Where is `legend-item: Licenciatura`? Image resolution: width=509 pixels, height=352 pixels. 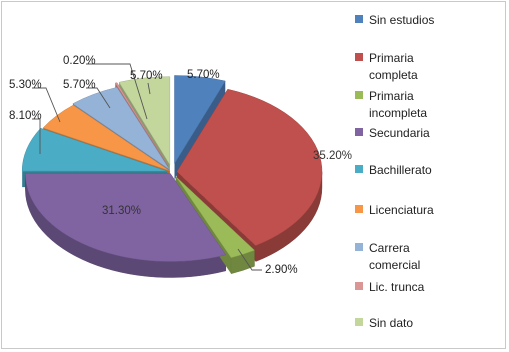
legend-item: Licenciatura is located at coordinates (394, 210).